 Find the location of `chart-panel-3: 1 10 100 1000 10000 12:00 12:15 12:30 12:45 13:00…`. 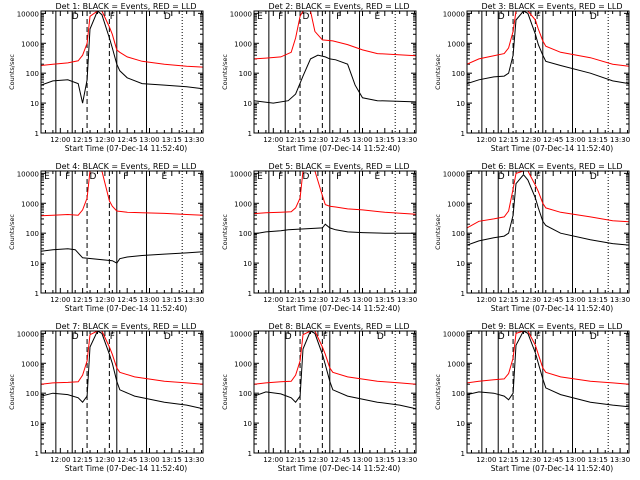

chart-panel-3: 1 10 100 1000 10000 12:00 12:15 12:30 12:45 13:00… is located at coordinates (532, 77).